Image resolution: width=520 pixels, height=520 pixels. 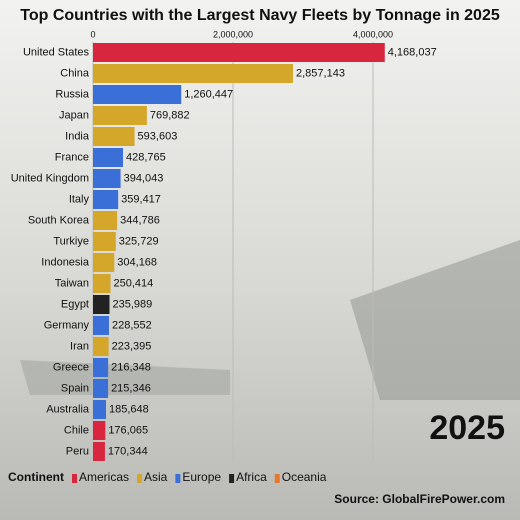 I want to click on y-tick-label: Spain, so click(x=75, y=388).